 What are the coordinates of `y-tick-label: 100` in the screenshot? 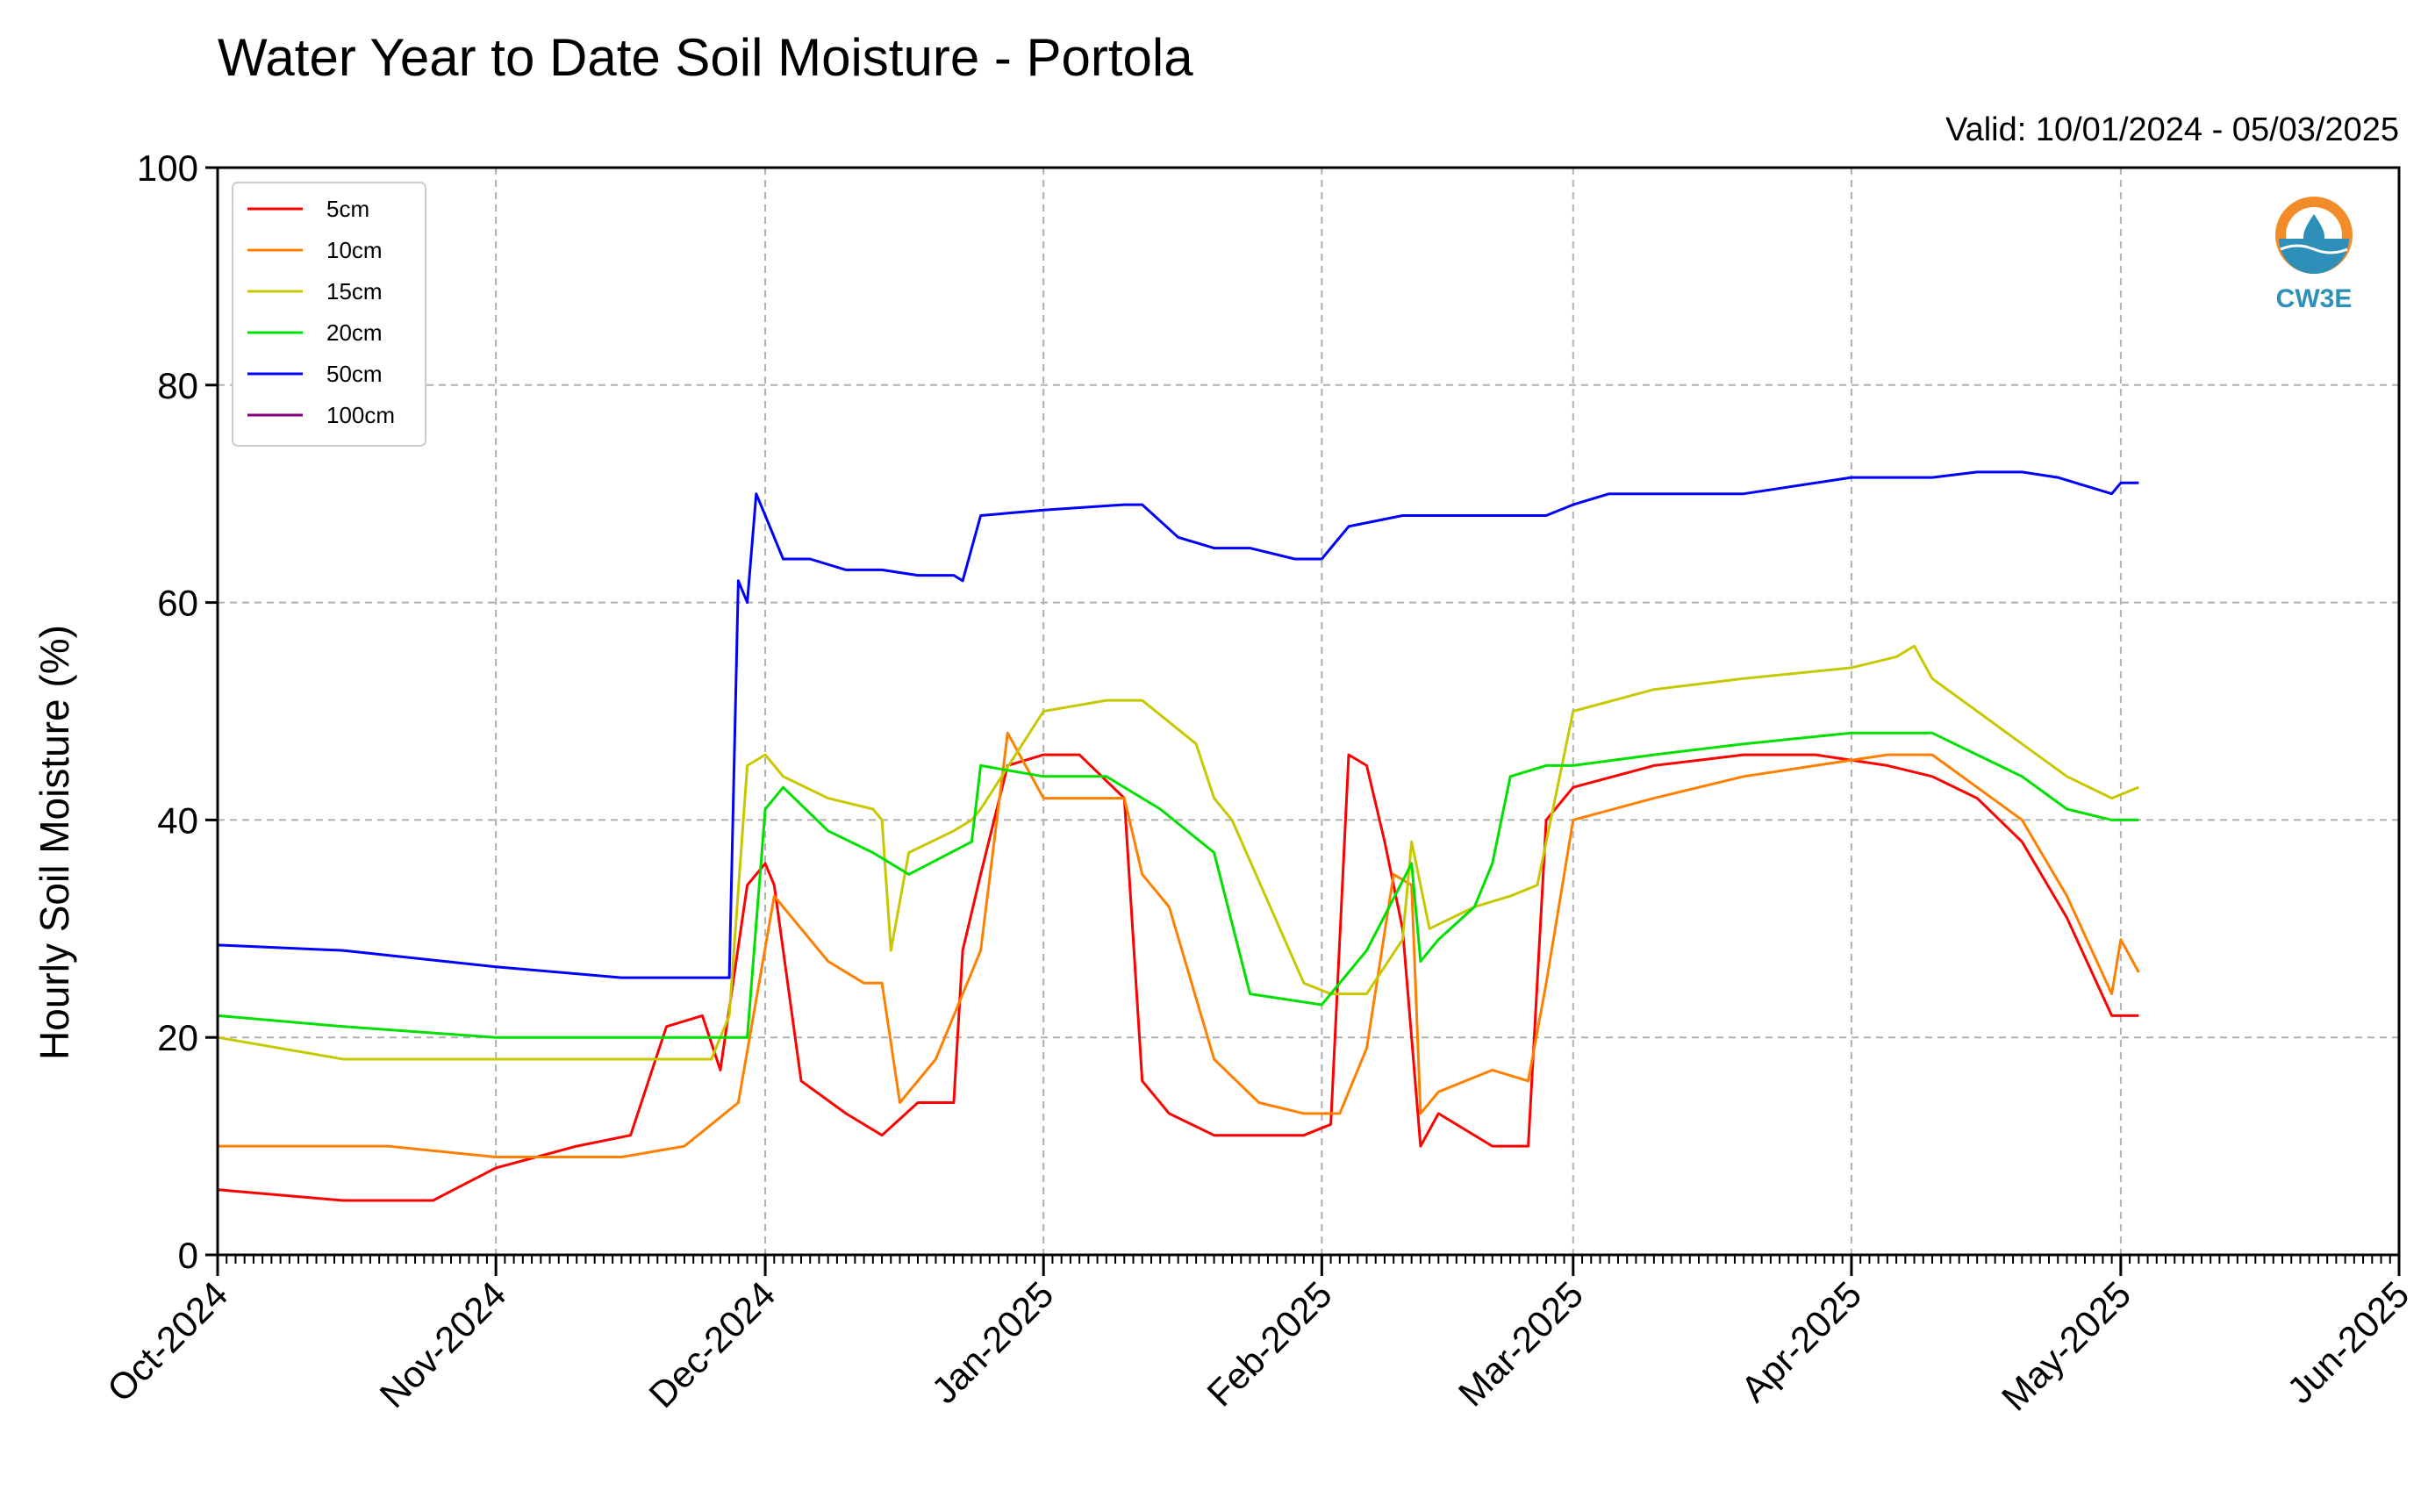 It's located at (167, 168).